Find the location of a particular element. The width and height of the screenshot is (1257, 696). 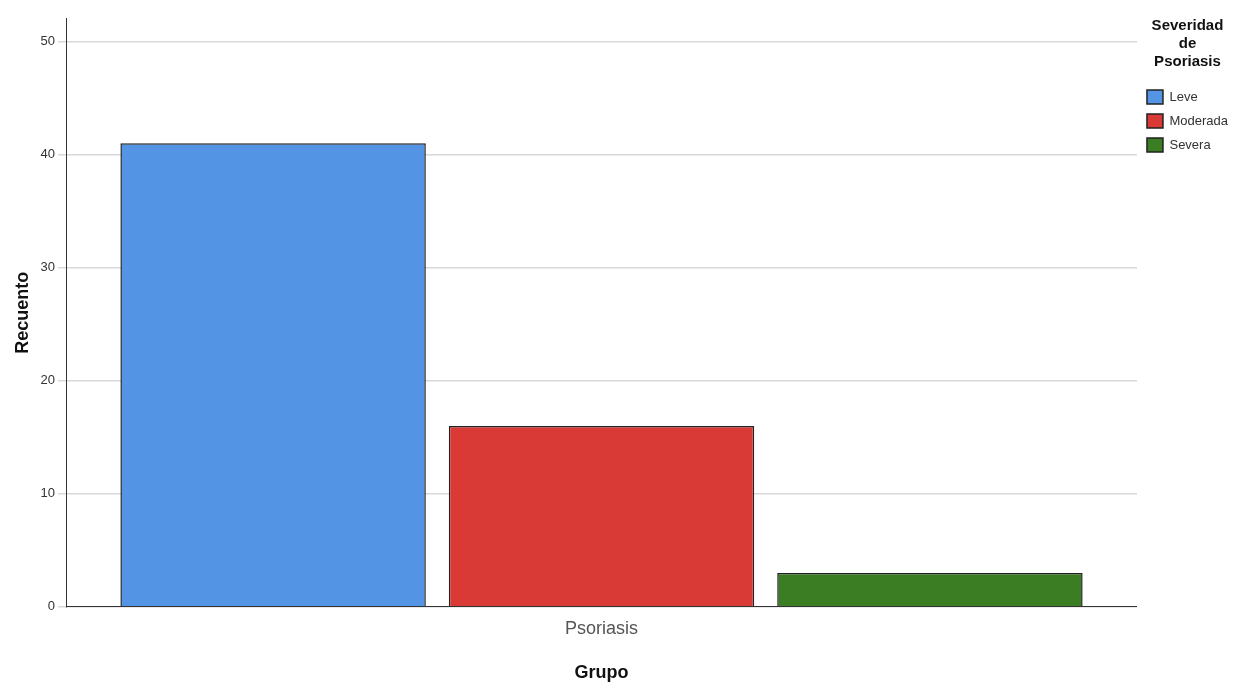

y-axis-title: Recuento is located at coordinates (21, 312).